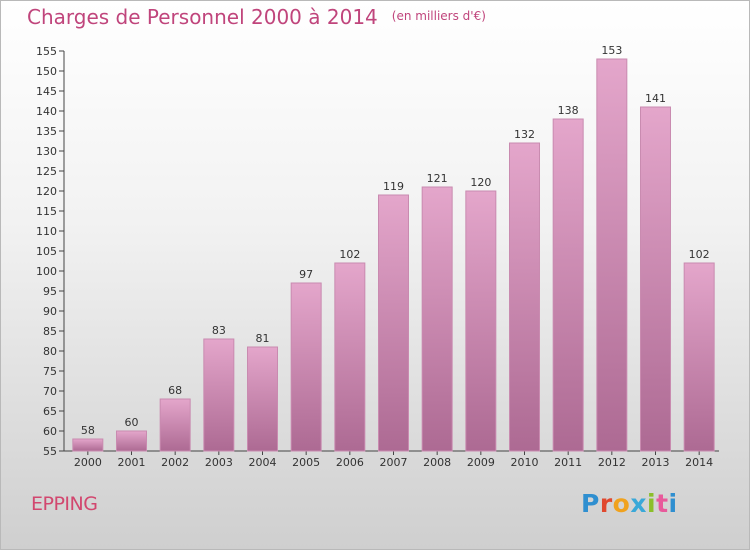  I want to click on y-tick-label: 75, so click(50, 371).